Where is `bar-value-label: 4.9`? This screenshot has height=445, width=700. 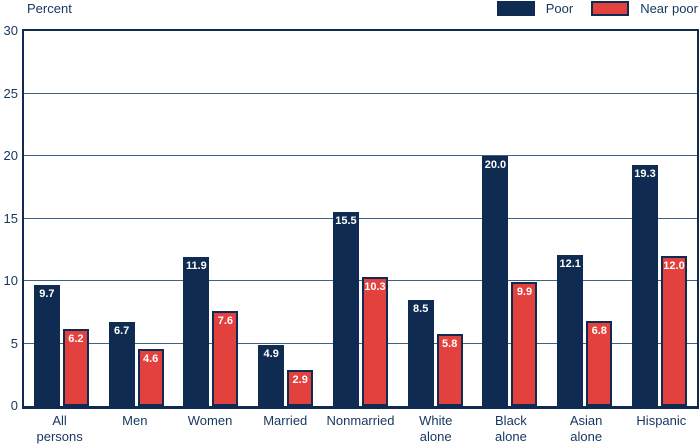 bar-value-label: 4.9 is located at coordinates (271, 353).